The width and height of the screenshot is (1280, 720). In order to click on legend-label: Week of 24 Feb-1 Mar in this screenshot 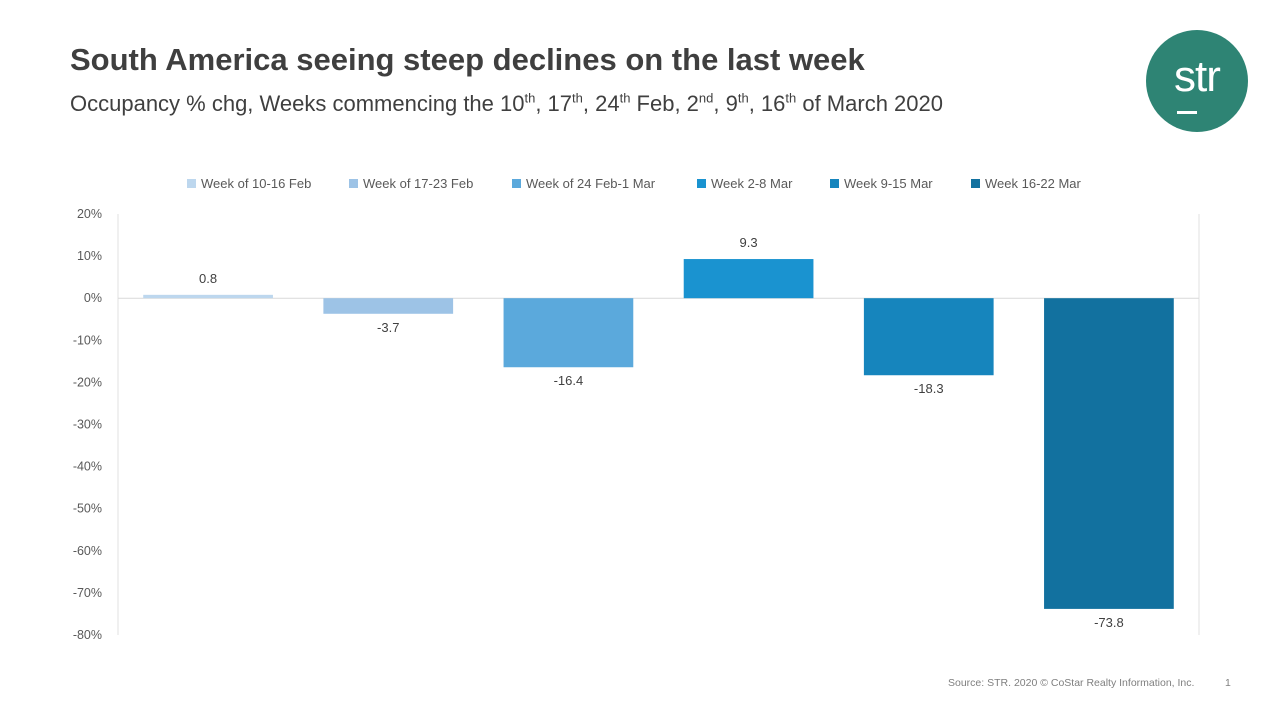, I will do `click(591, 183)`.